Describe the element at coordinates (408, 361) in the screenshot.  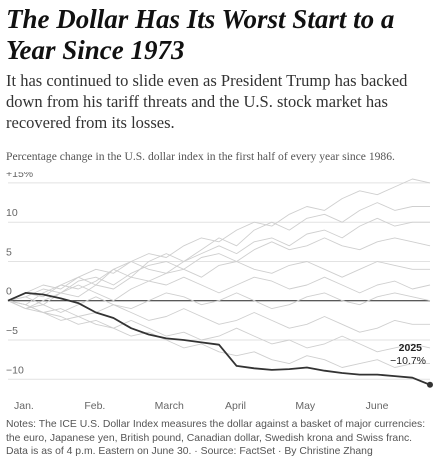
I see `value-label: −10.7%` at that location.